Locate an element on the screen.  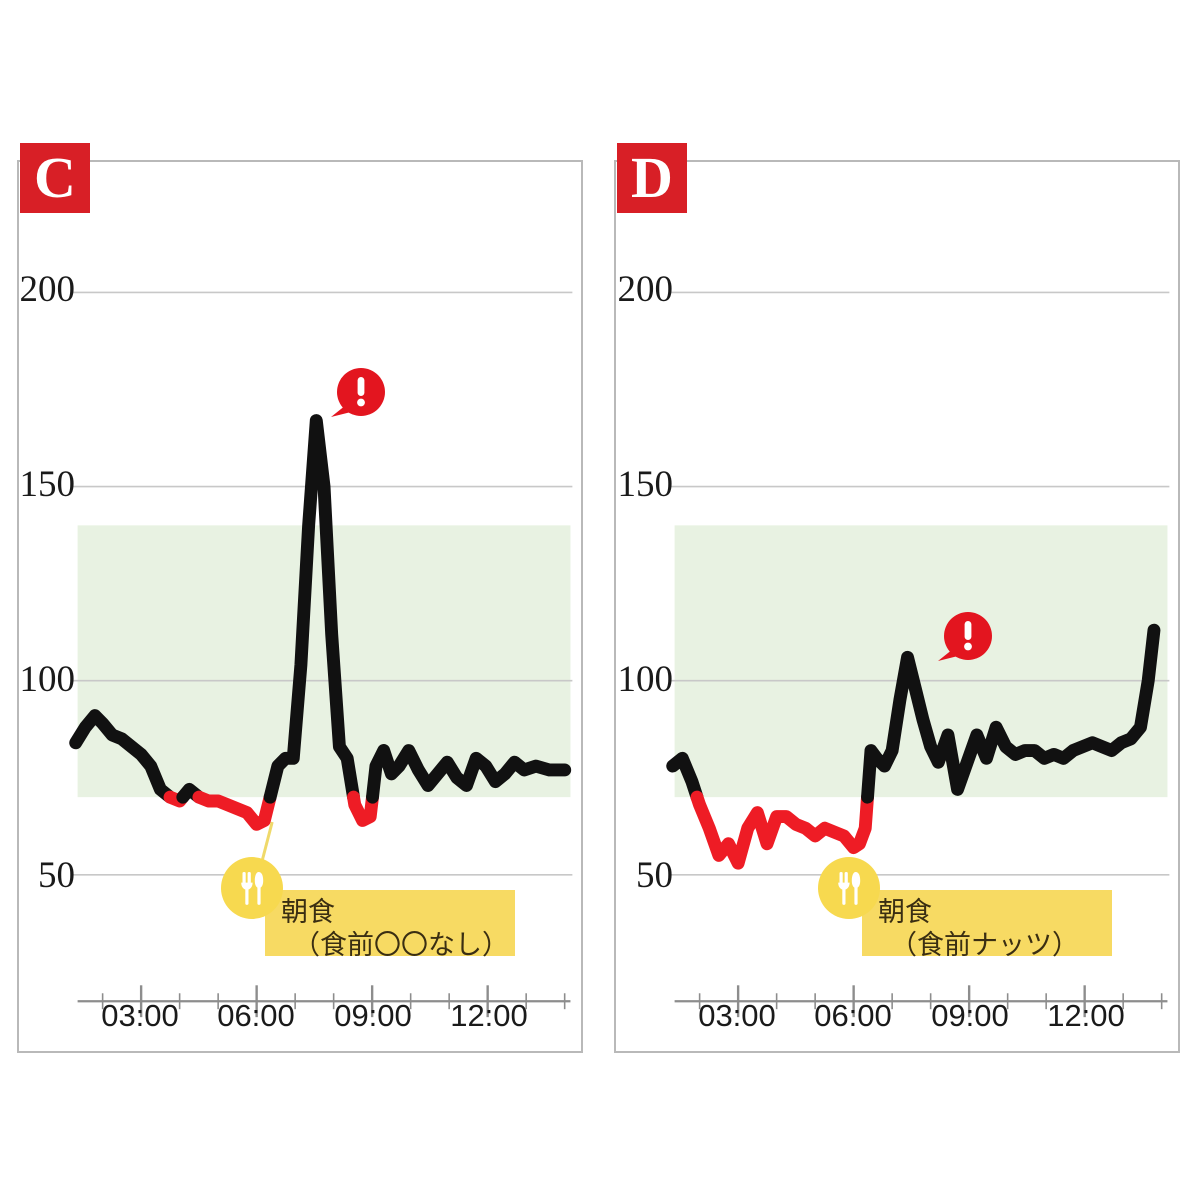
alert-badge-d is located at coordinates (965, 640).